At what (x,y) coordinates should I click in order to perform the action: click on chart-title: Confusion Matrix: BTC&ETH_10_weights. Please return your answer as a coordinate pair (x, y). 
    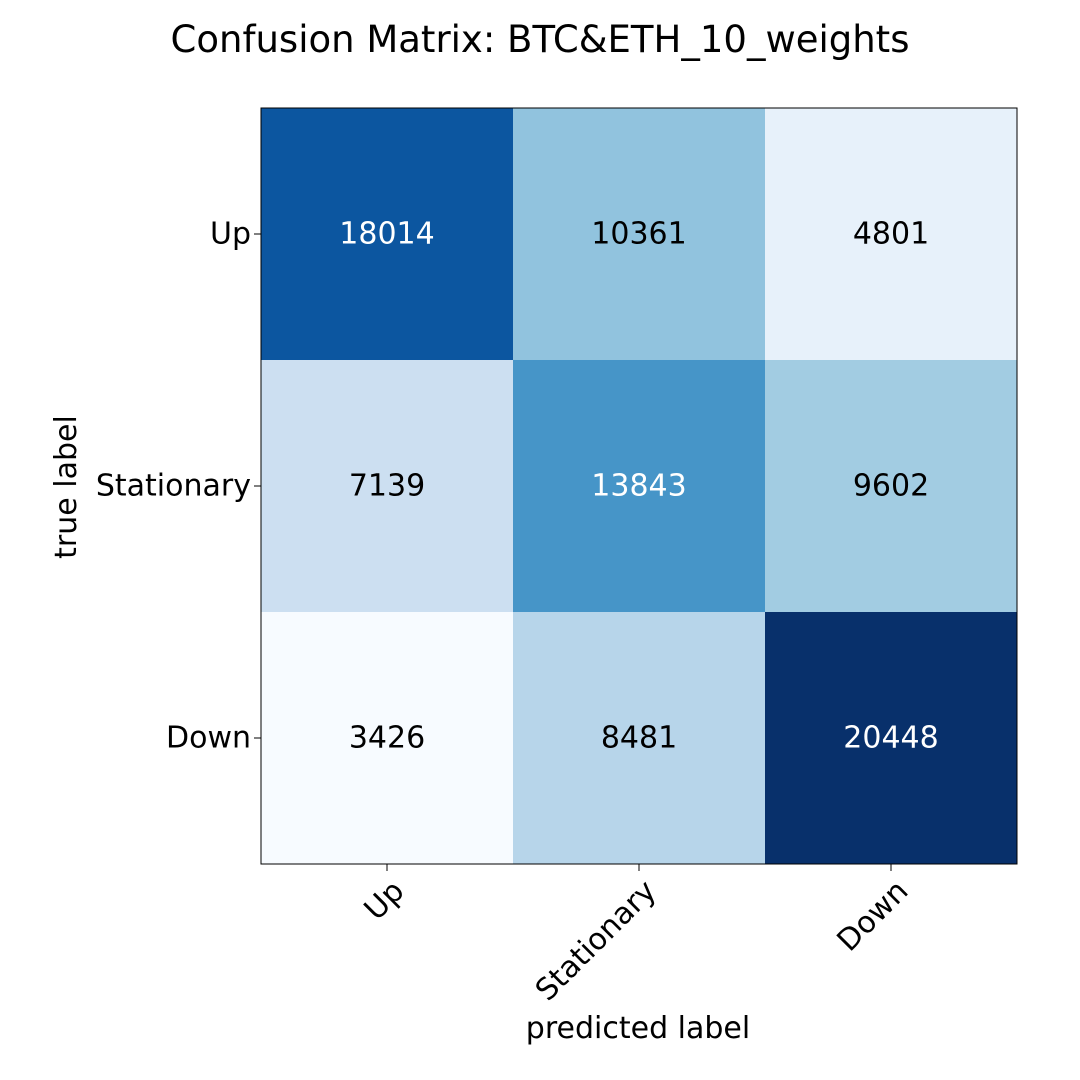
    Looking at the image, I should click on (540, 39).